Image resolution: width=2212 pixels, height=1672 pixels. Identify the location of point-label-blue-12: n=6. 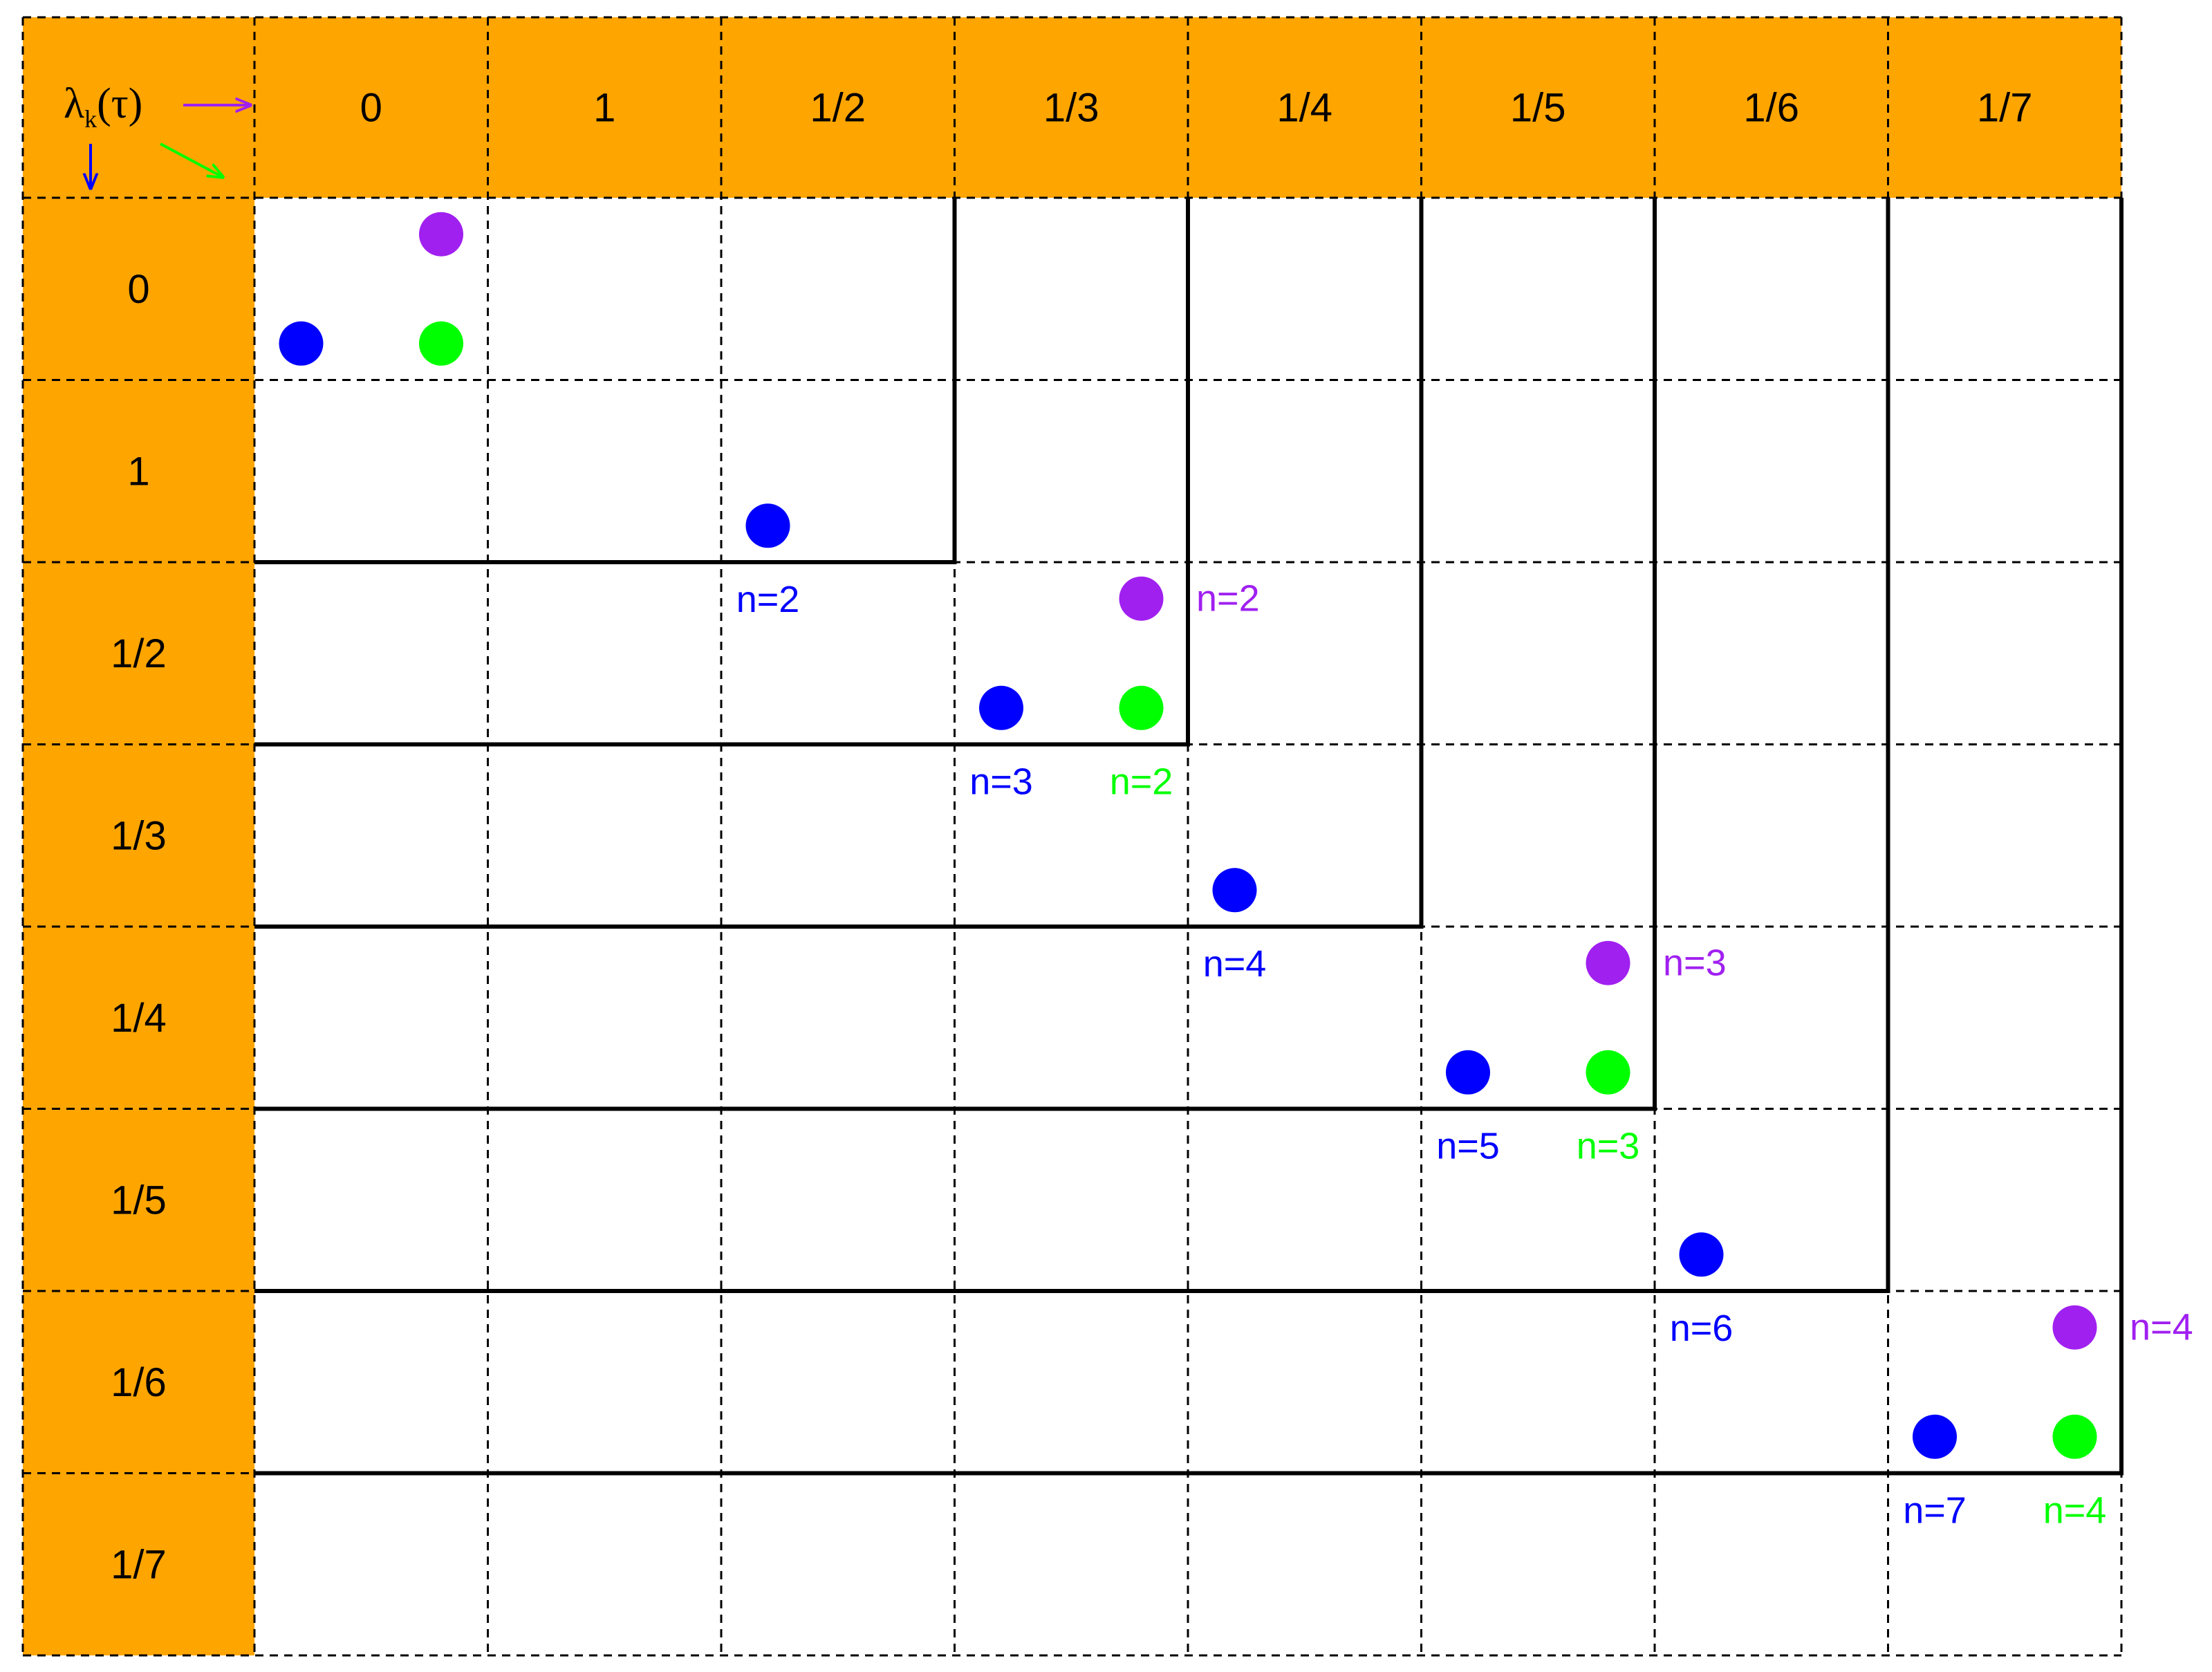
(1702, 1328).